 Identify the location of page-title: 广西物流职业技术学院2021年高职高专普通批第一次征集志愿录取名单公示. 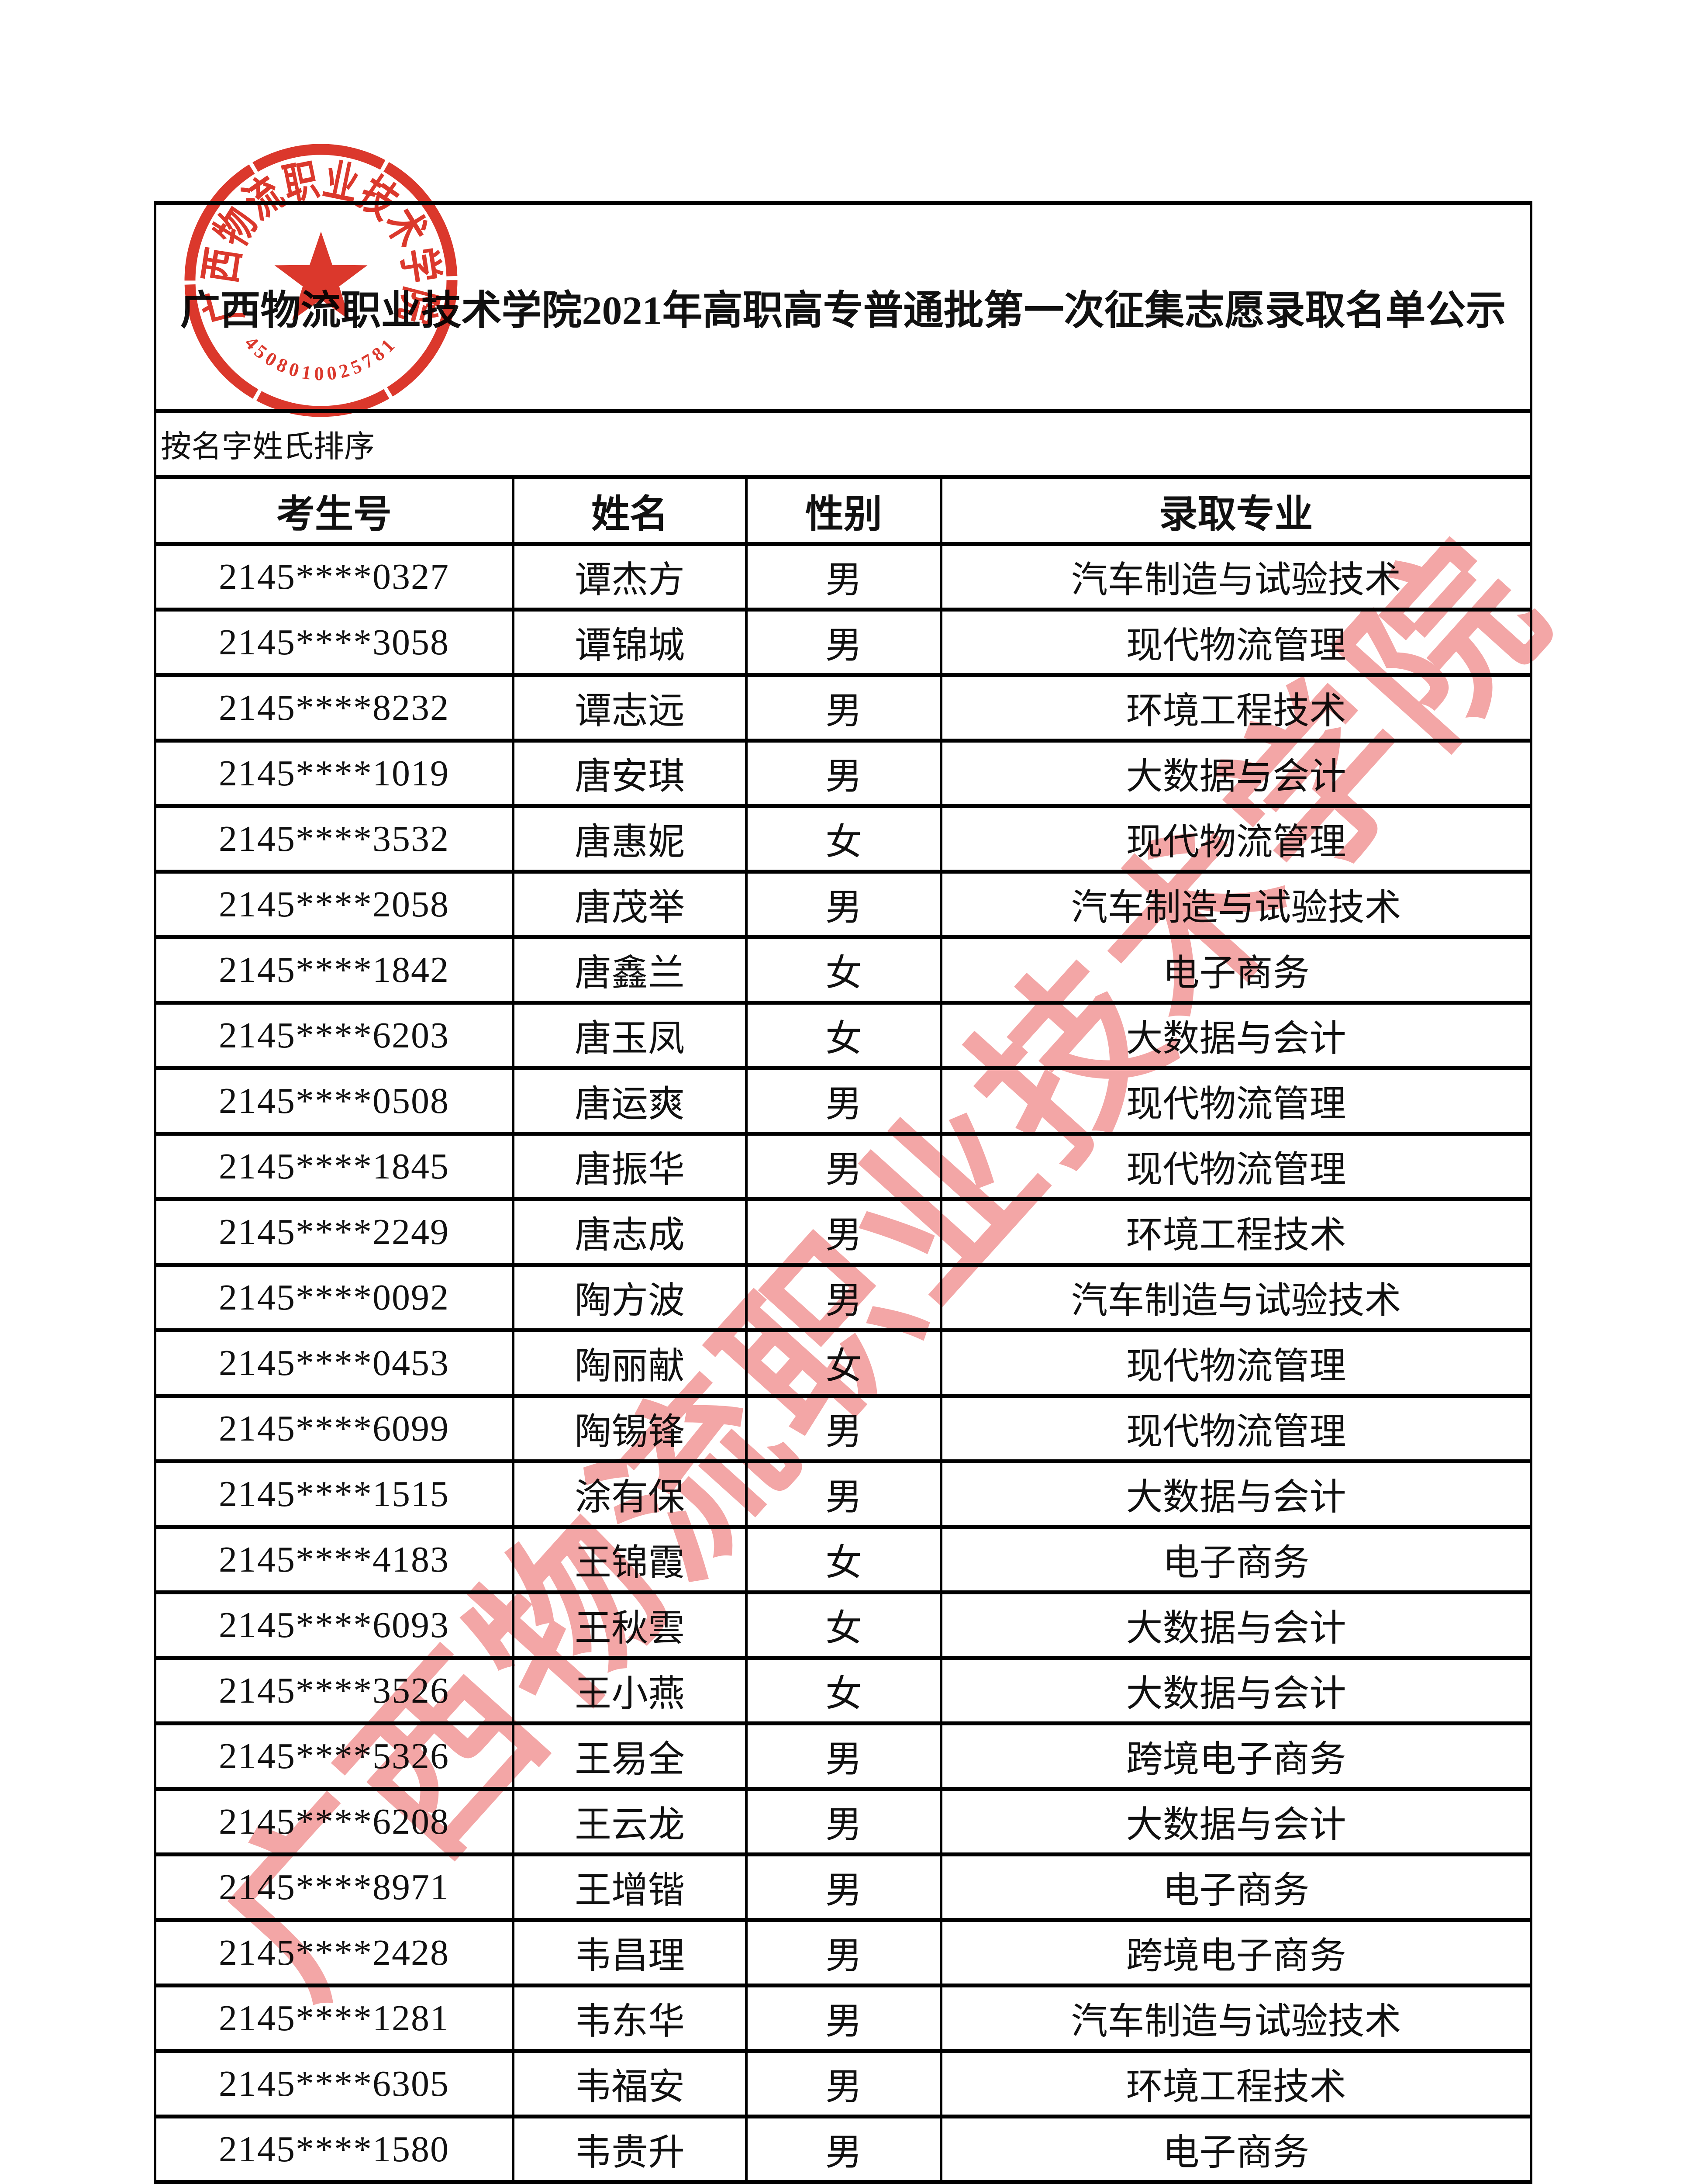
(843, 307).